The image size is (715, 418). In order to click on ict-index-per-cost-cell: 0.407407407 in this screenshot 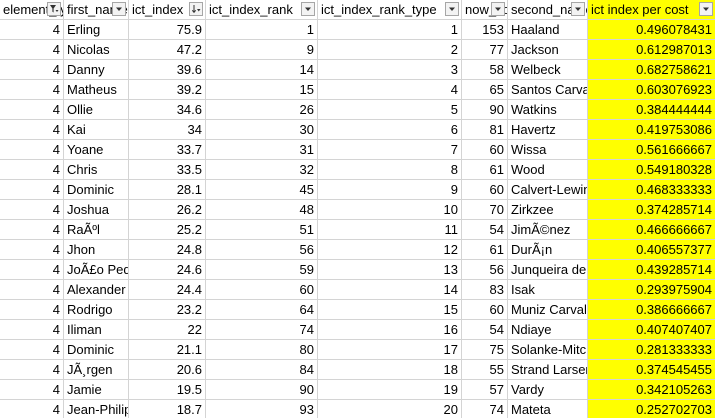, I will do `click(651, 330)`.